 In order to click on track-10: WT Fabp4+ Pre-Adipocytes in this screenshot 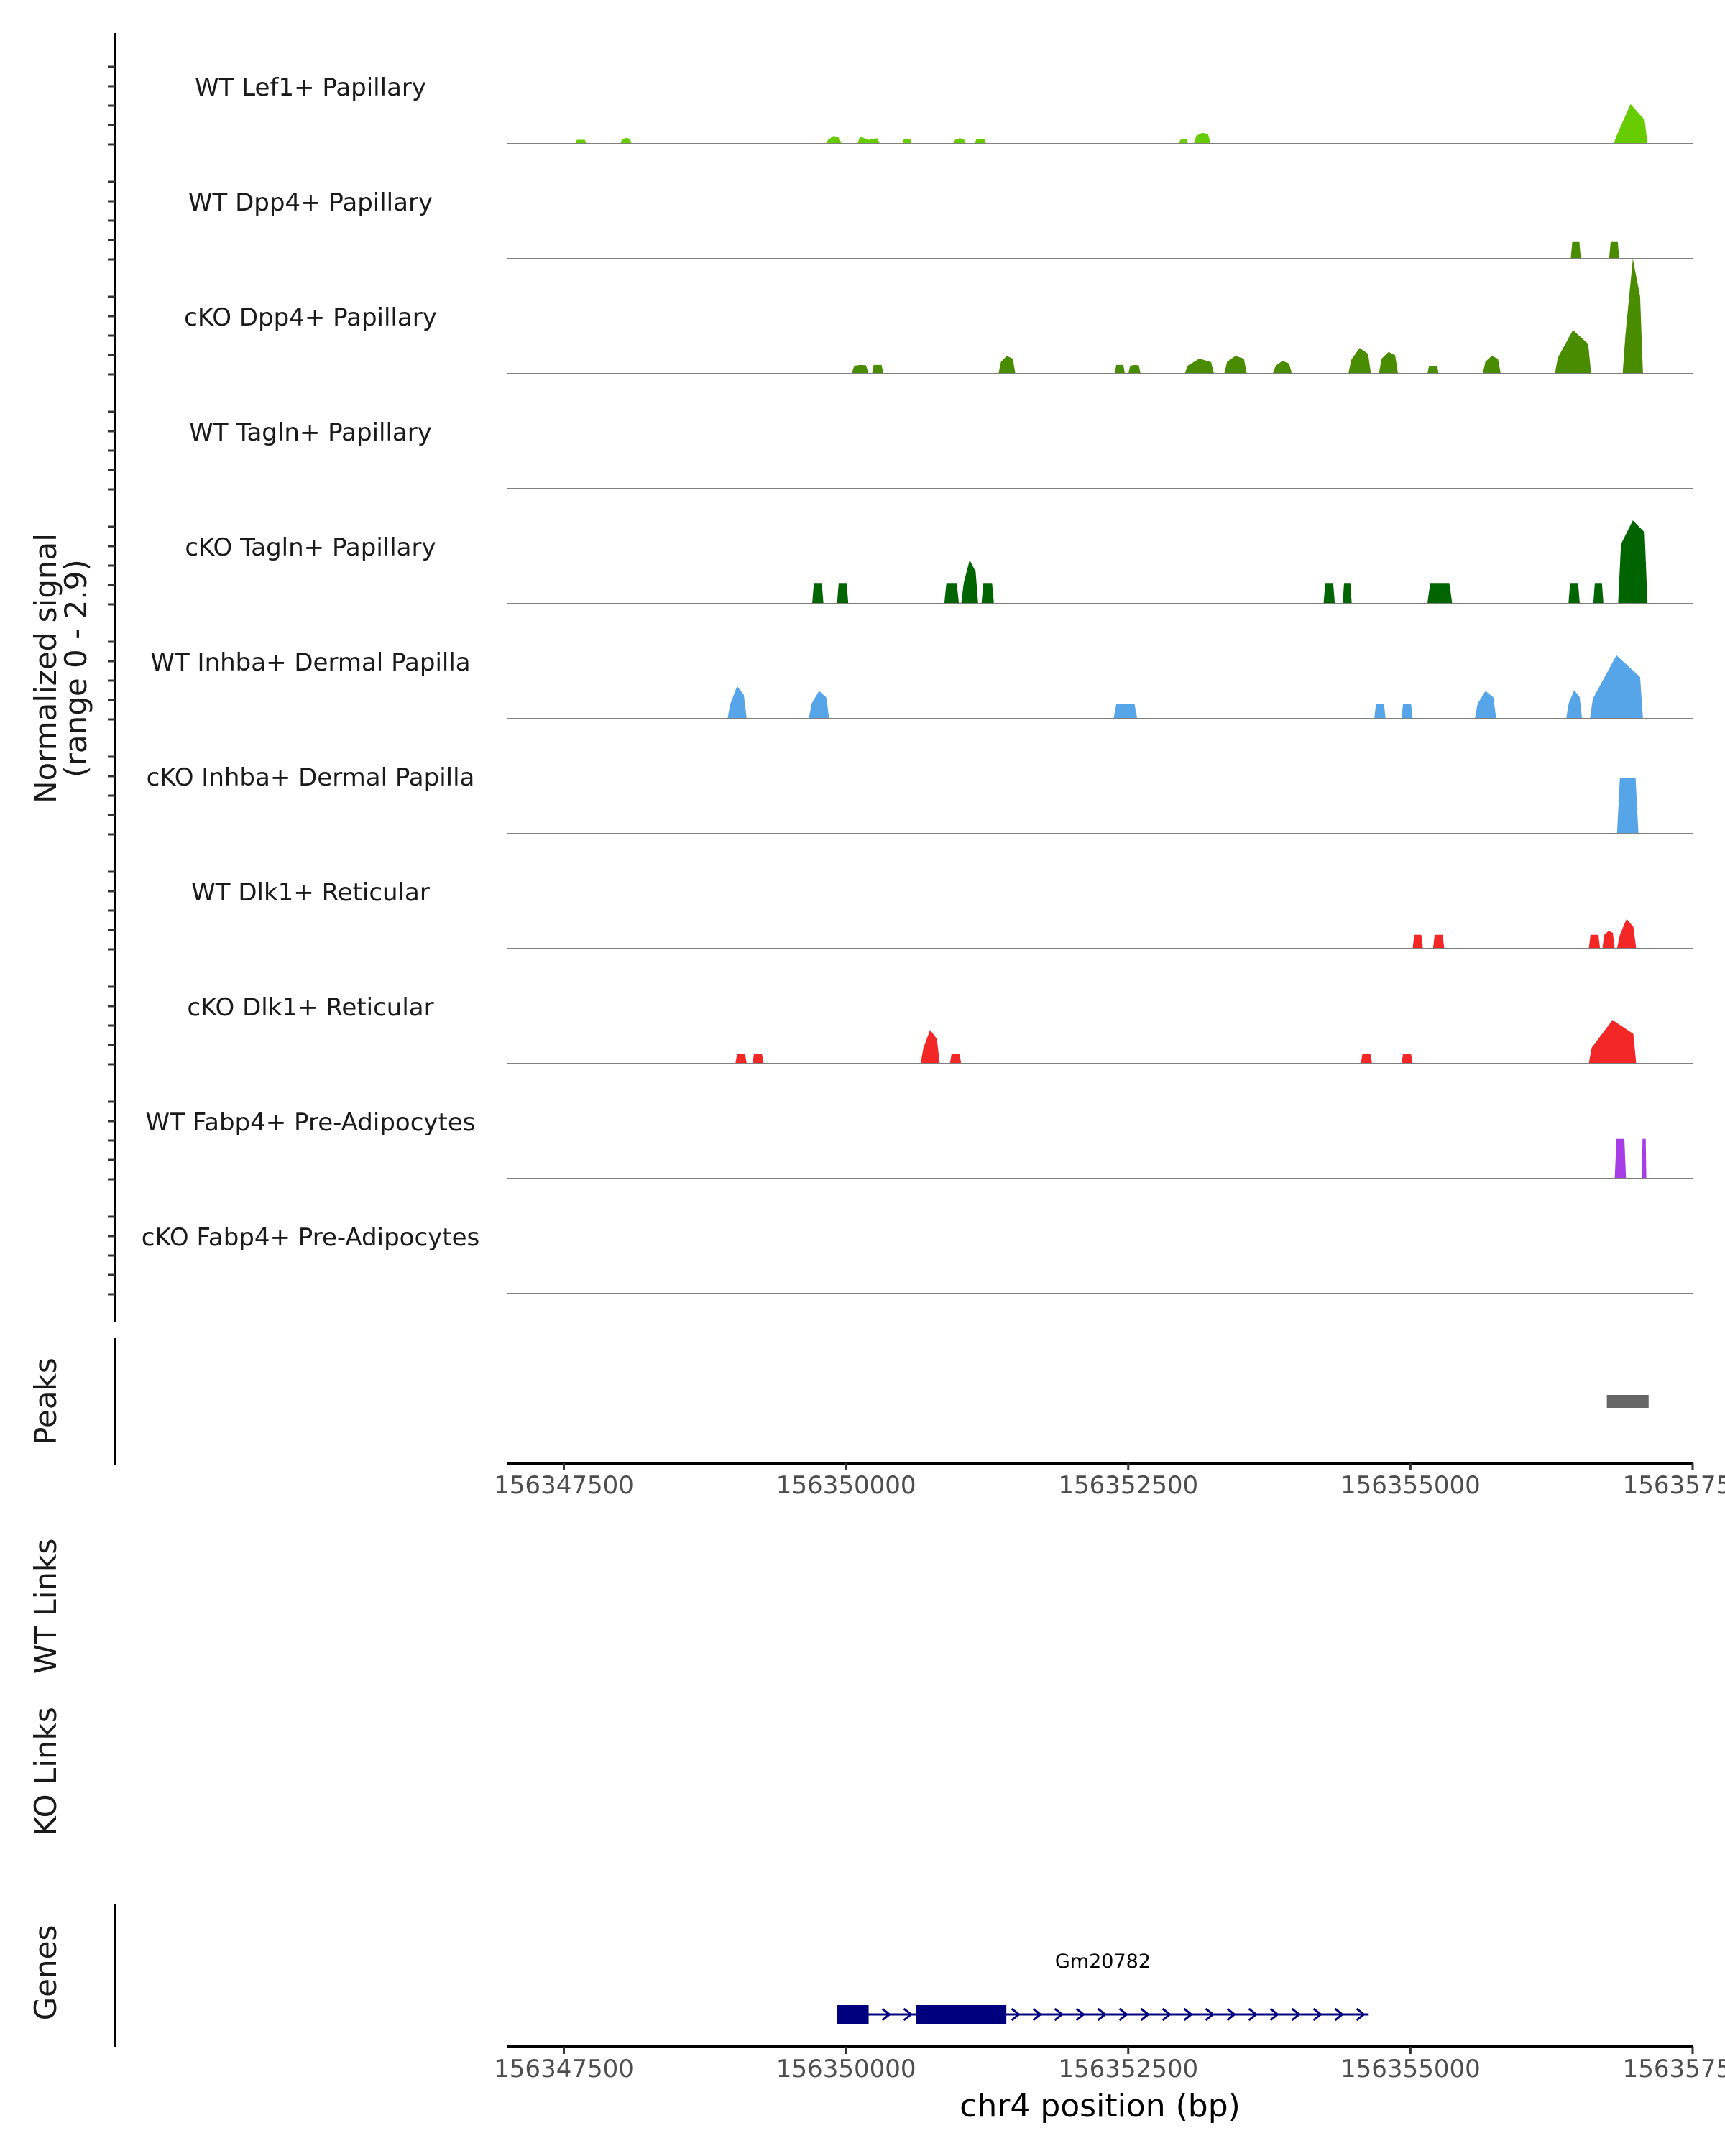, I will do `click(919, 1143)`.